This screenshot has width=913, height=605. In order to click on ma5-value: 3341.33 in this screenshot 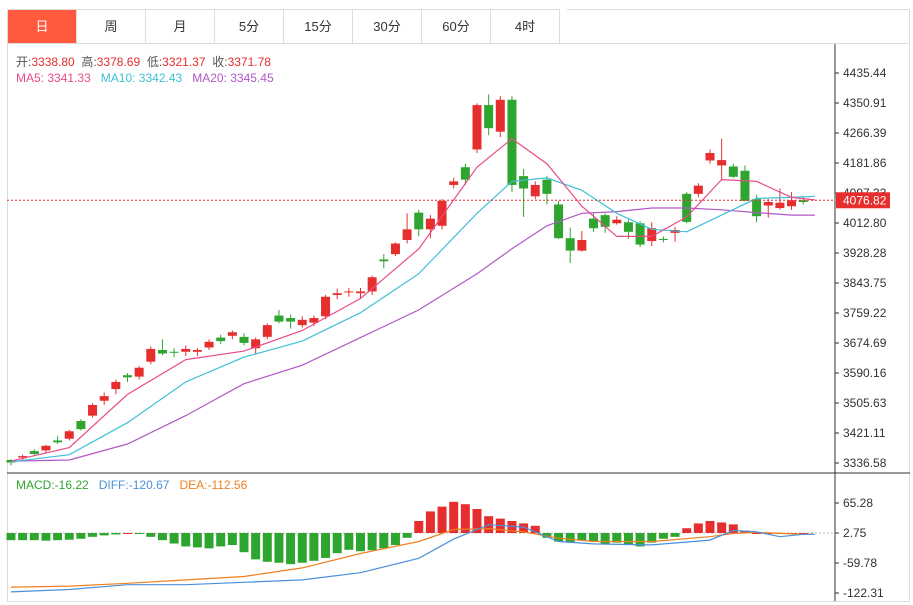, I will do `click(69, 78)`.